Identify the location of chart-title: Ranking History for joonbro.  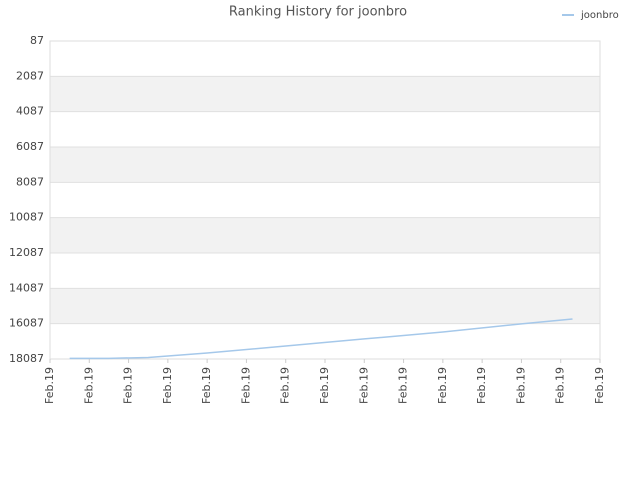
(318, 12).